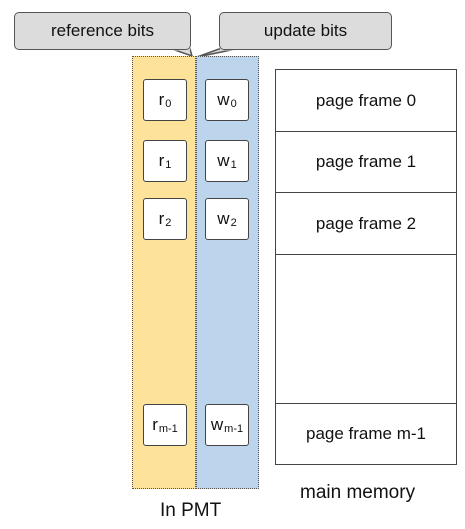  I want to click on main-memory-caption: main memory, so click(358, 492).